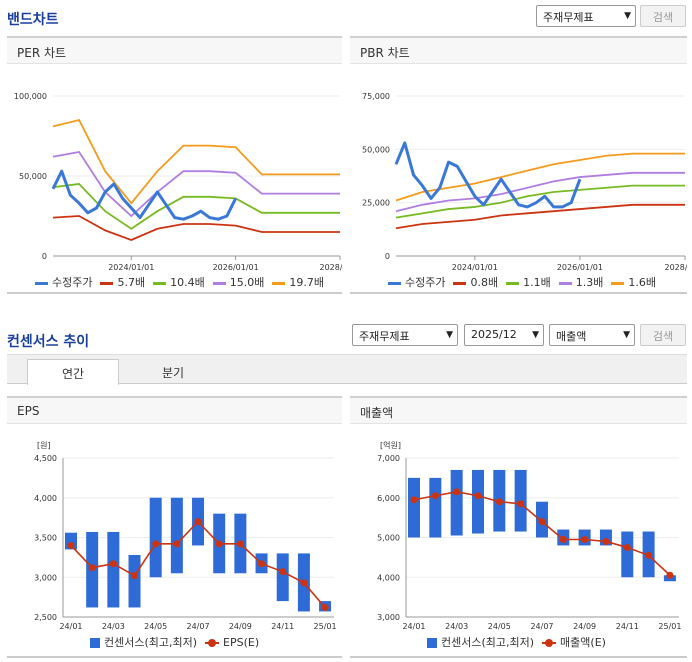 The width and height of the screenshot is (692, 662). Describe the element at coordinates (33, 20) in the screenshot. I see `band-chart-title: 밴드차트` at that location.